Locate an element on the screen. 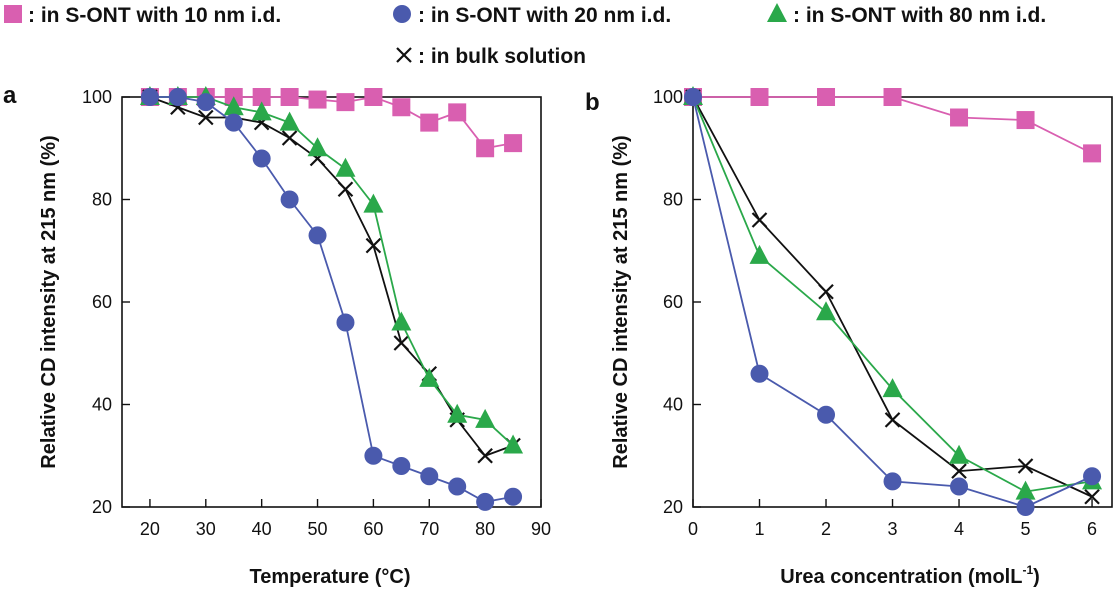 The width and height of the screenshot is (1119, 597). legend-entry: : in S-ONT with 10 nm i.d. is located at coordinates (142, 15).